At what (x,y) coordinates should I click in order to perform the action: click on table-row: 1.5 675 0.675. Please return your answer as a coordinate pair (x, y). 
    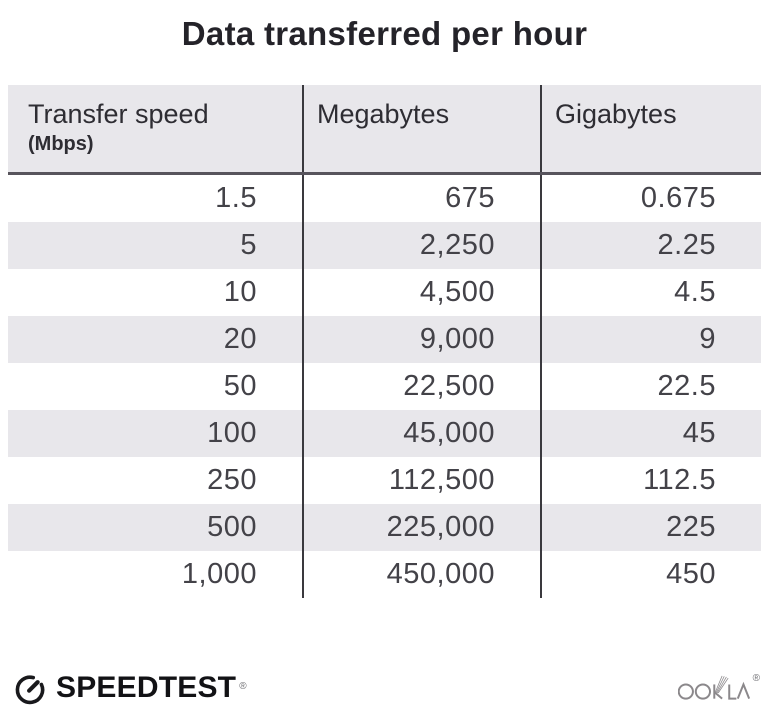
    Looking at the image, I should click on (384, 198).